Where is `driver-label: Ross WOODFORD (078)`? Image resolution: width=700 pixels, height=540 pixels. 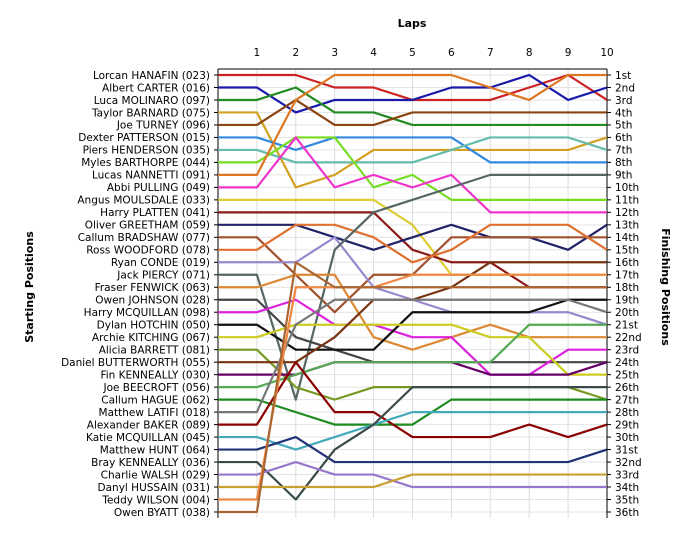
driver-label: Ross WOODFORD (078) is located at coordinates (148, 251).